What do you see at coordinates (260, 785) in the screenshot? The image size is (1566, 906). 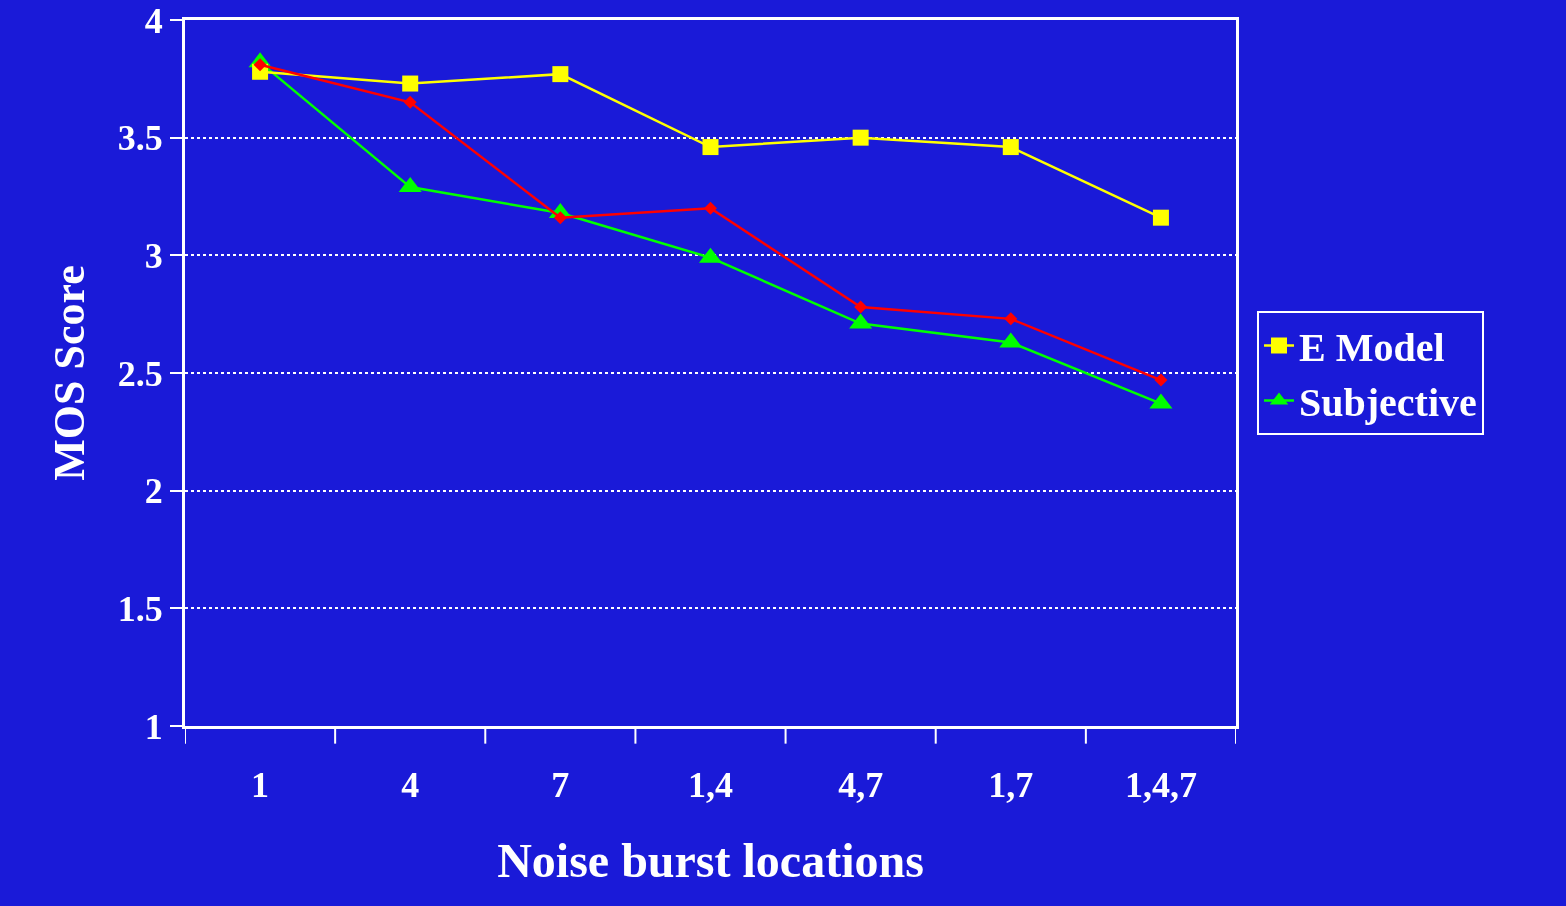 I see `x-tick-label: 1` at bounding box center [260, 785].